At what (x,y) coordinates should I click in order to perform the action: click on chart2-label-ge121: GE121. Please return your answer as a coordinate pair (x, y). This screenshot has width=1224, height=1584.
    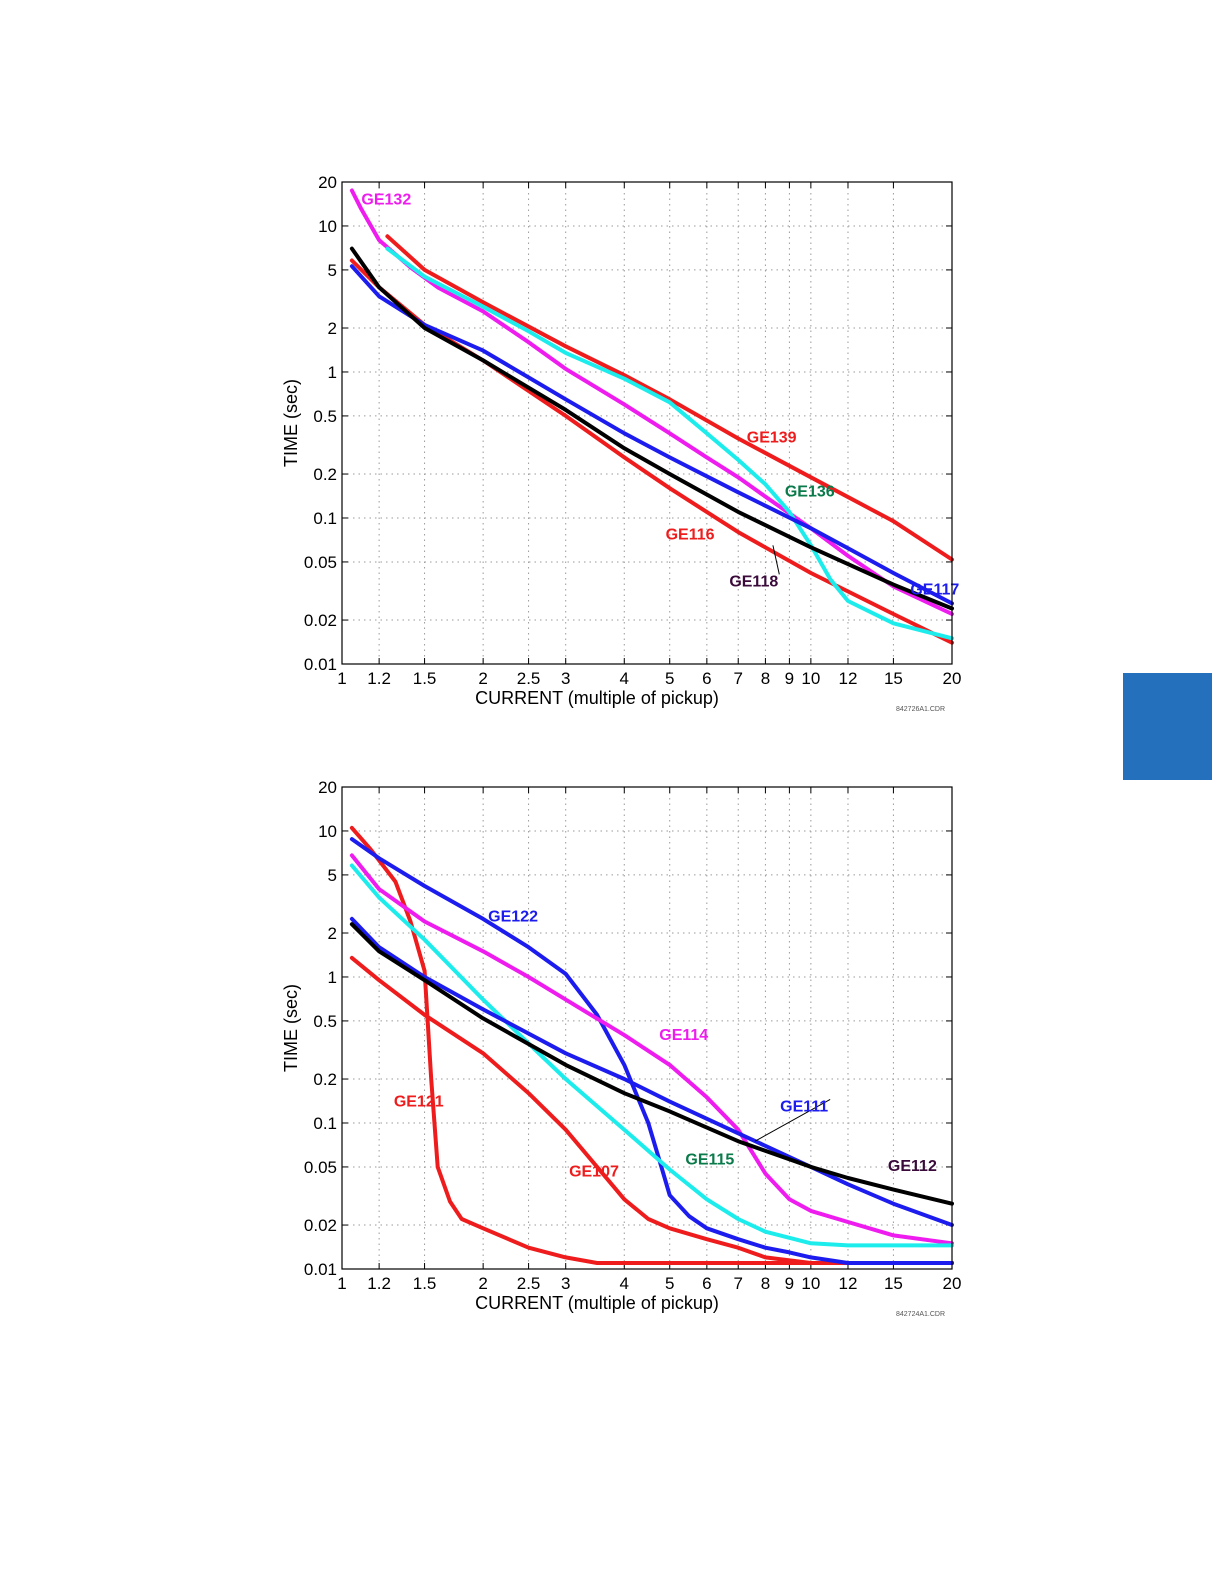
    Looking at the image, I should click on (419, 1101).